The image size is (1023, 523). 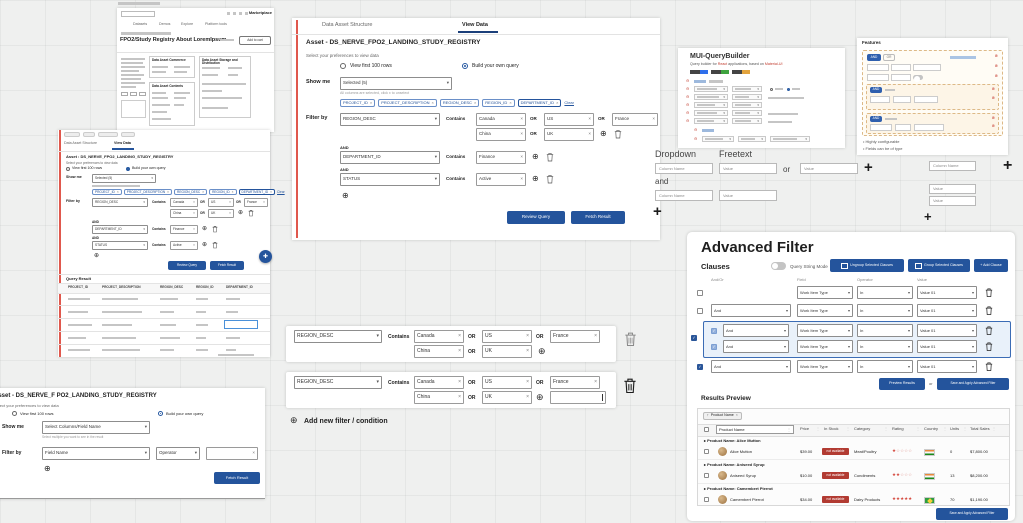 What do you see at coordinates (80, 143) in the screenshot?
I see `tab-data-asset-structure: Data Asset Structure` at bounding box center [80, 143].